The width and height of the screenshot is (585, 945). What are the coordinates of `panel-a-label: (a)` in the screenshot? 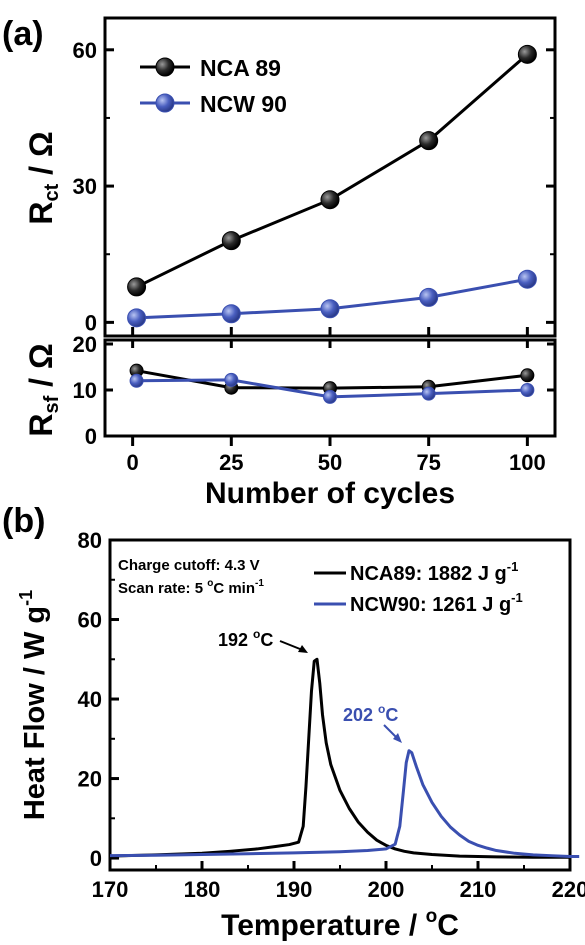 It's located at (23, 34).